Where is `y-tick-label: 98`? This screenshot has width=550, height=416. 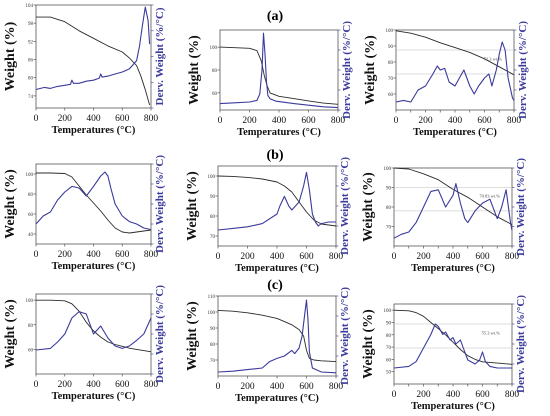 y-tick-label: 98 is located at coordinates (31, 24).